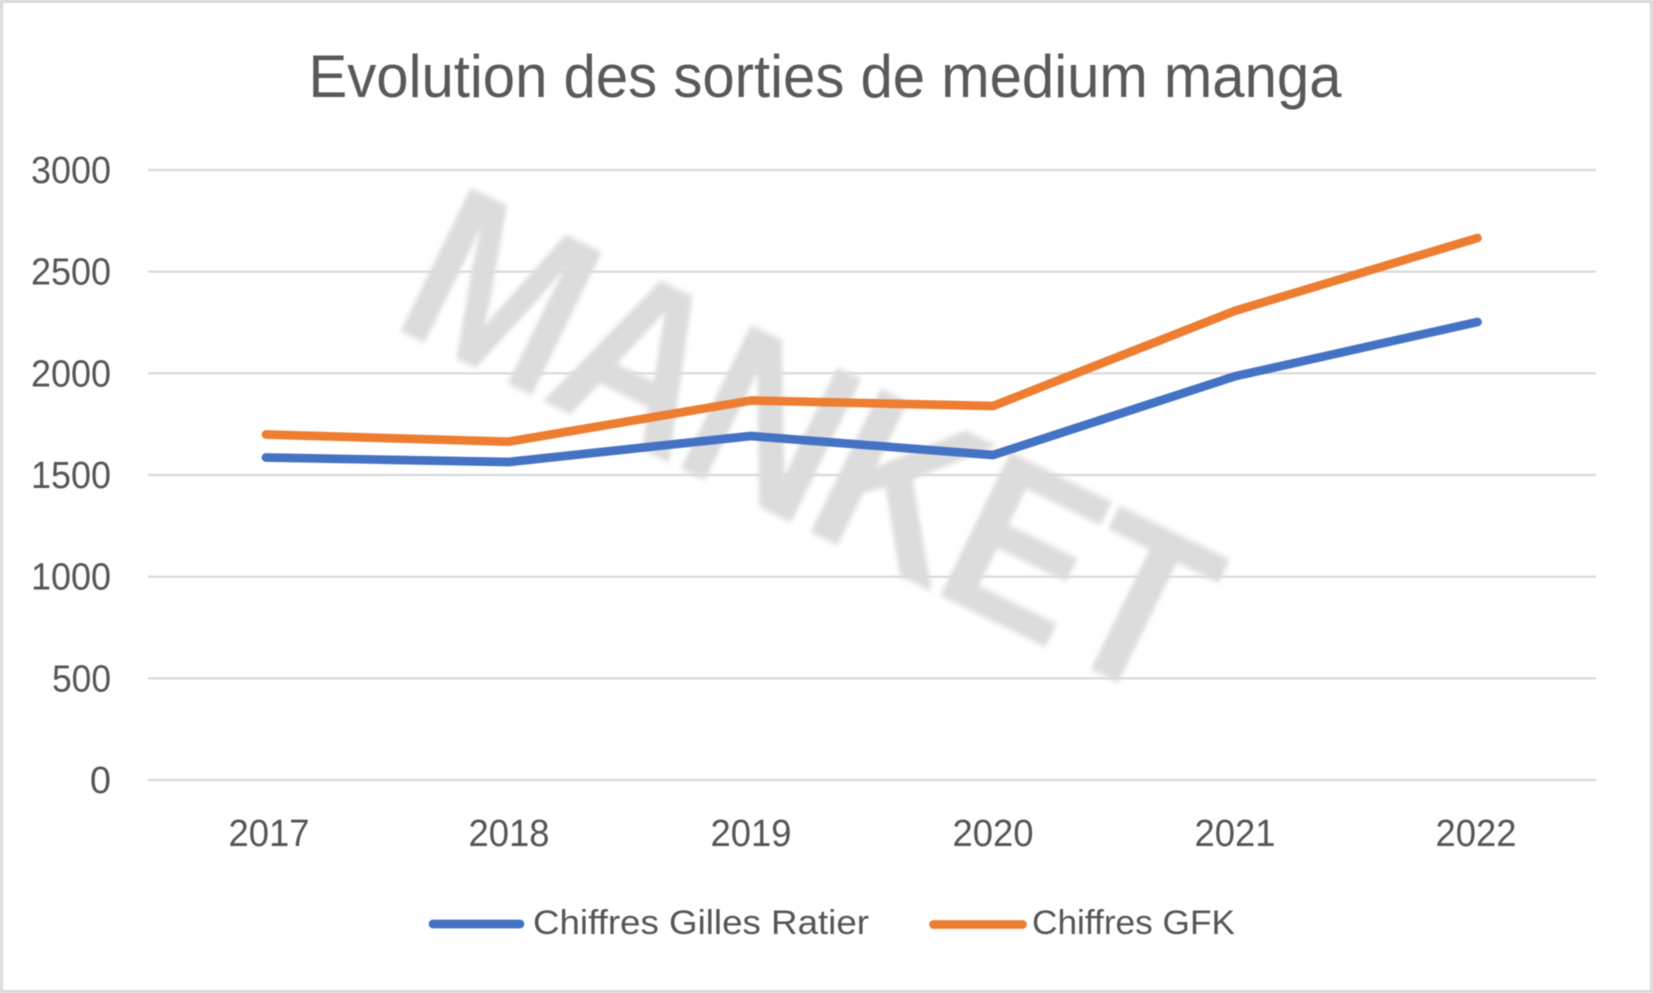  I want to click on svg-text: 2500, so click(71, 273).